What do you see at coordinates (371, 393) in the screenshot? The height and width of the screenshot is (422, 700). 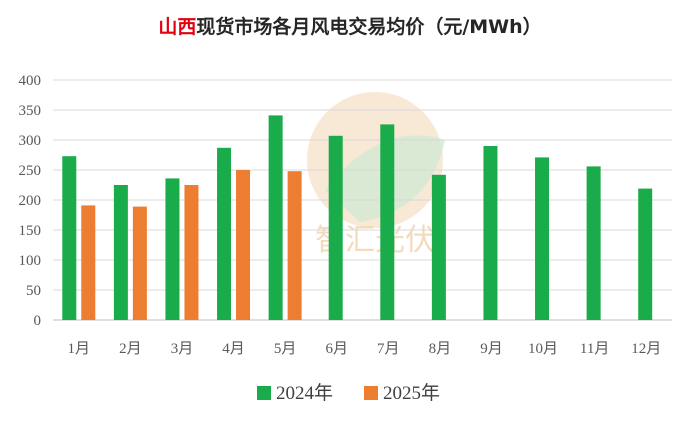 I see `legend-swatch-2025年` at bounding box center [371, 393].